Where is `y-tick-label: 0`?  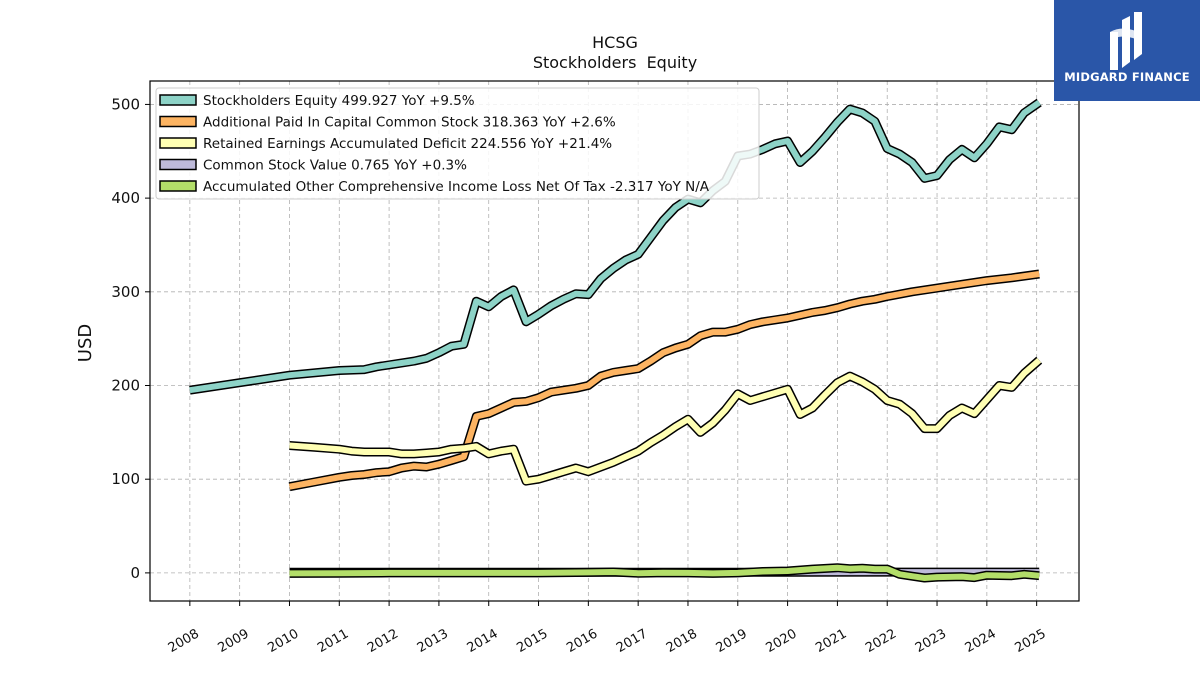 y-tick-label: 0 is located at coordinates (135, 573).